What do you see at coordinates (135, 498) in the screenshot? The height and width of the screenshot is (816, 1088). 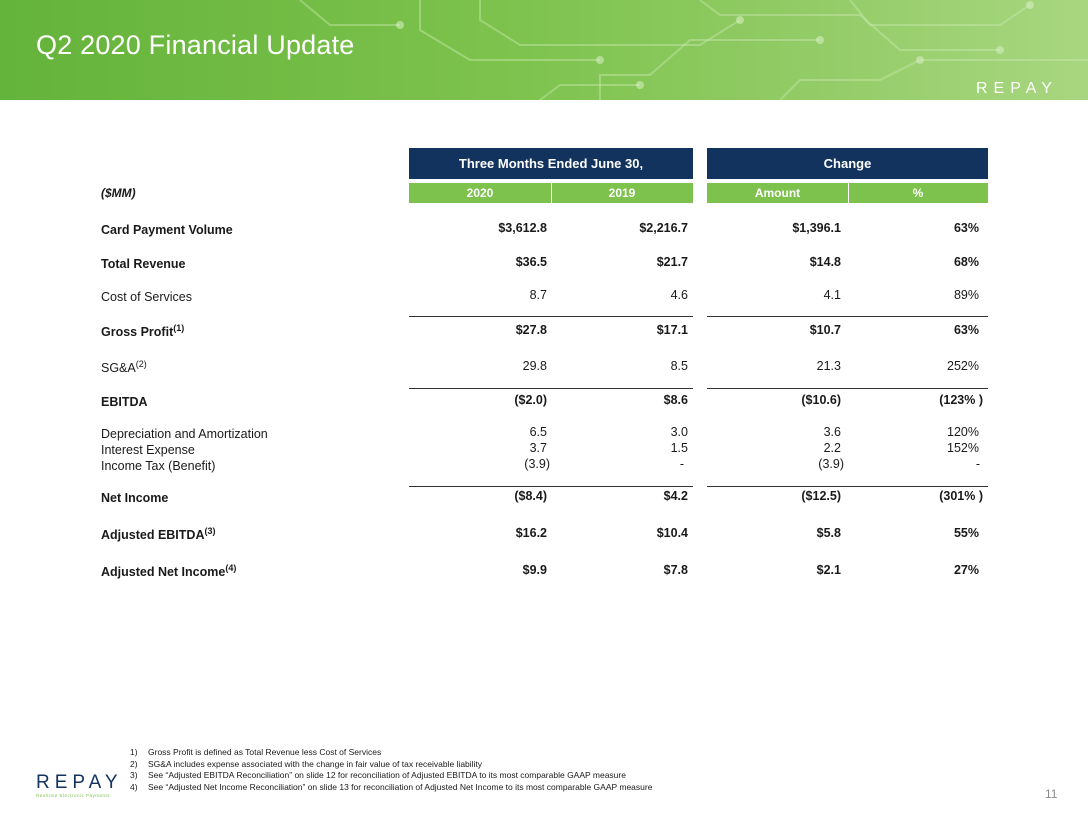 I see `row-label-net-income: Net Income` at bounding box center [135, 498].